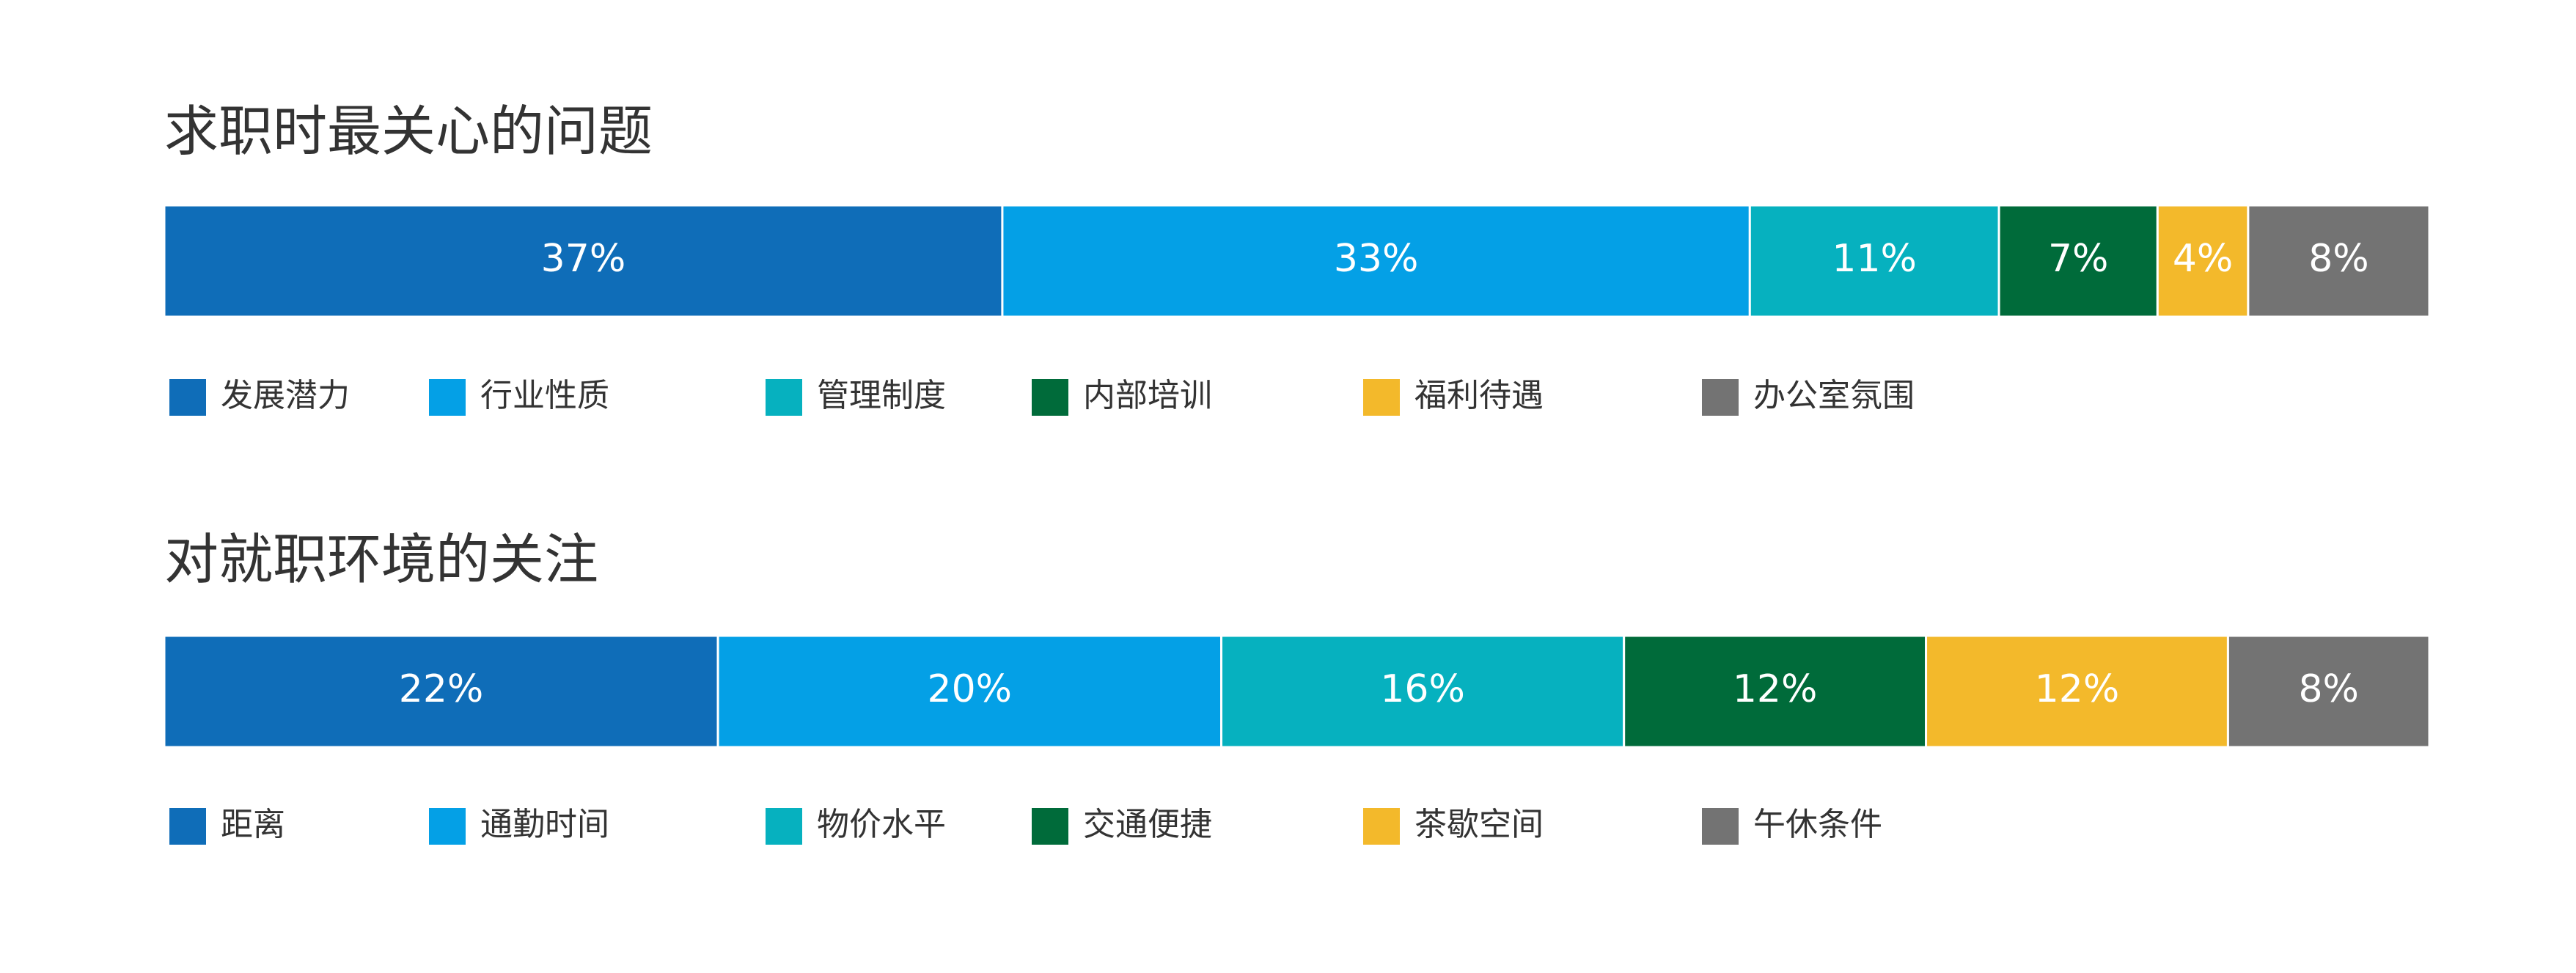 This screenshot has height=973, width=2576. I want to click on value-label: 11%, so click(1875, 259).